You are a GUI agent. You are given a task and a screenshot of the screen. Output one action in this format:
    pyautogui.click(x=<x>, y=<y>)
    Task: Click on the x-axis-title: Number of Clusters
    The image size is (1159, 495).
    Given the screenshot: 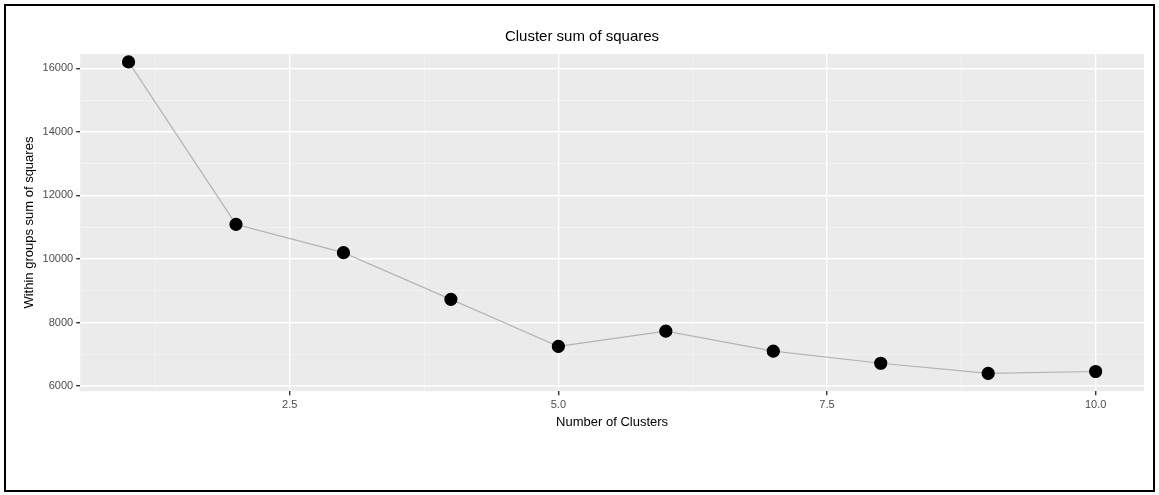 What is the action you would take?
    pyautogui.click(x=612, y=421)
    